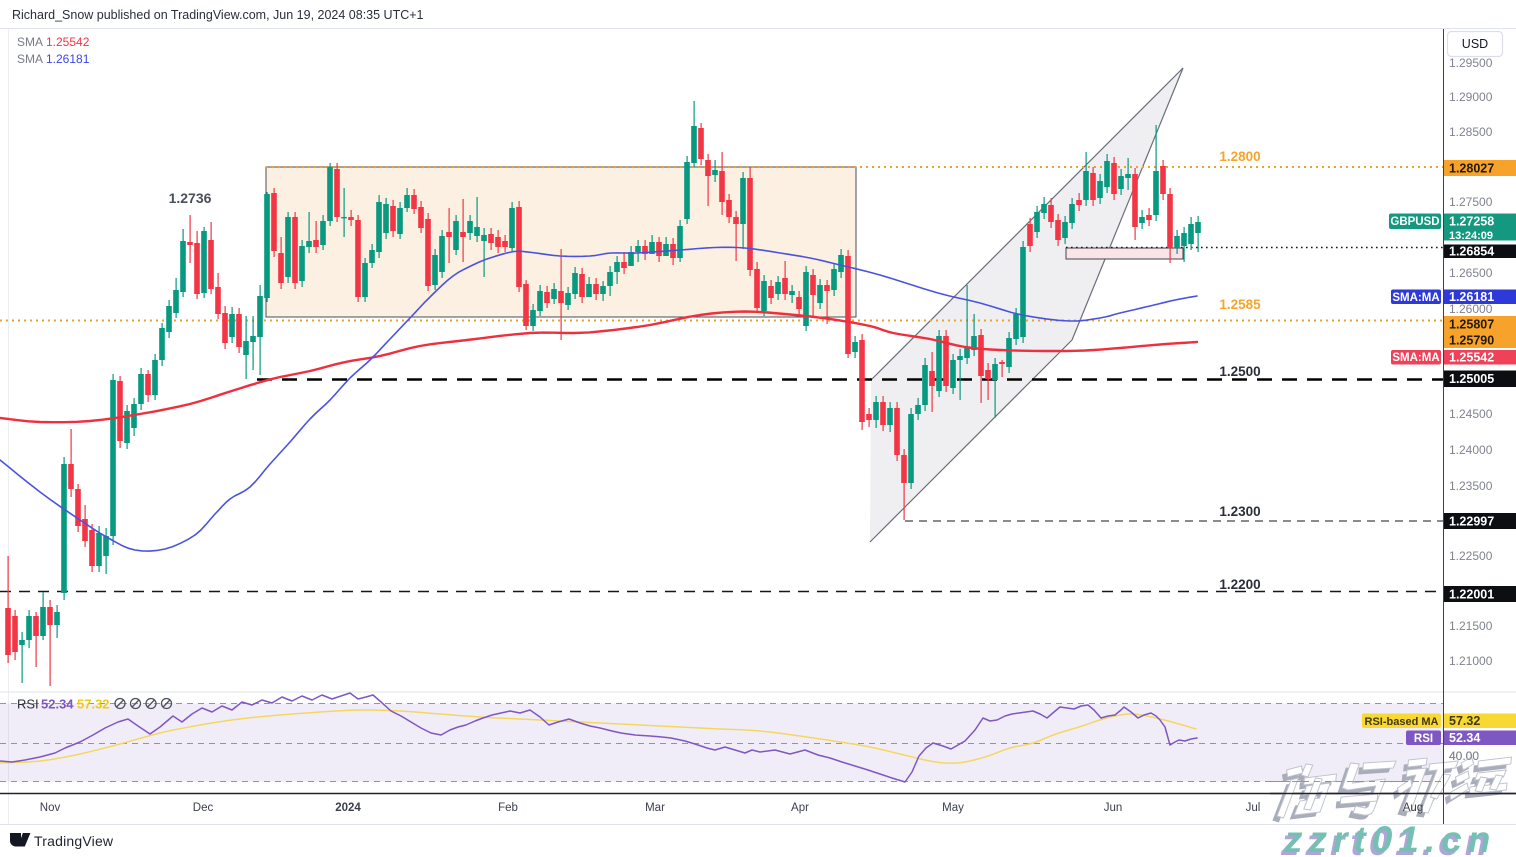  Describe the element at coordinates (1471, 661) in the screenshot. I see `svg-text: 1.21000` at that location.